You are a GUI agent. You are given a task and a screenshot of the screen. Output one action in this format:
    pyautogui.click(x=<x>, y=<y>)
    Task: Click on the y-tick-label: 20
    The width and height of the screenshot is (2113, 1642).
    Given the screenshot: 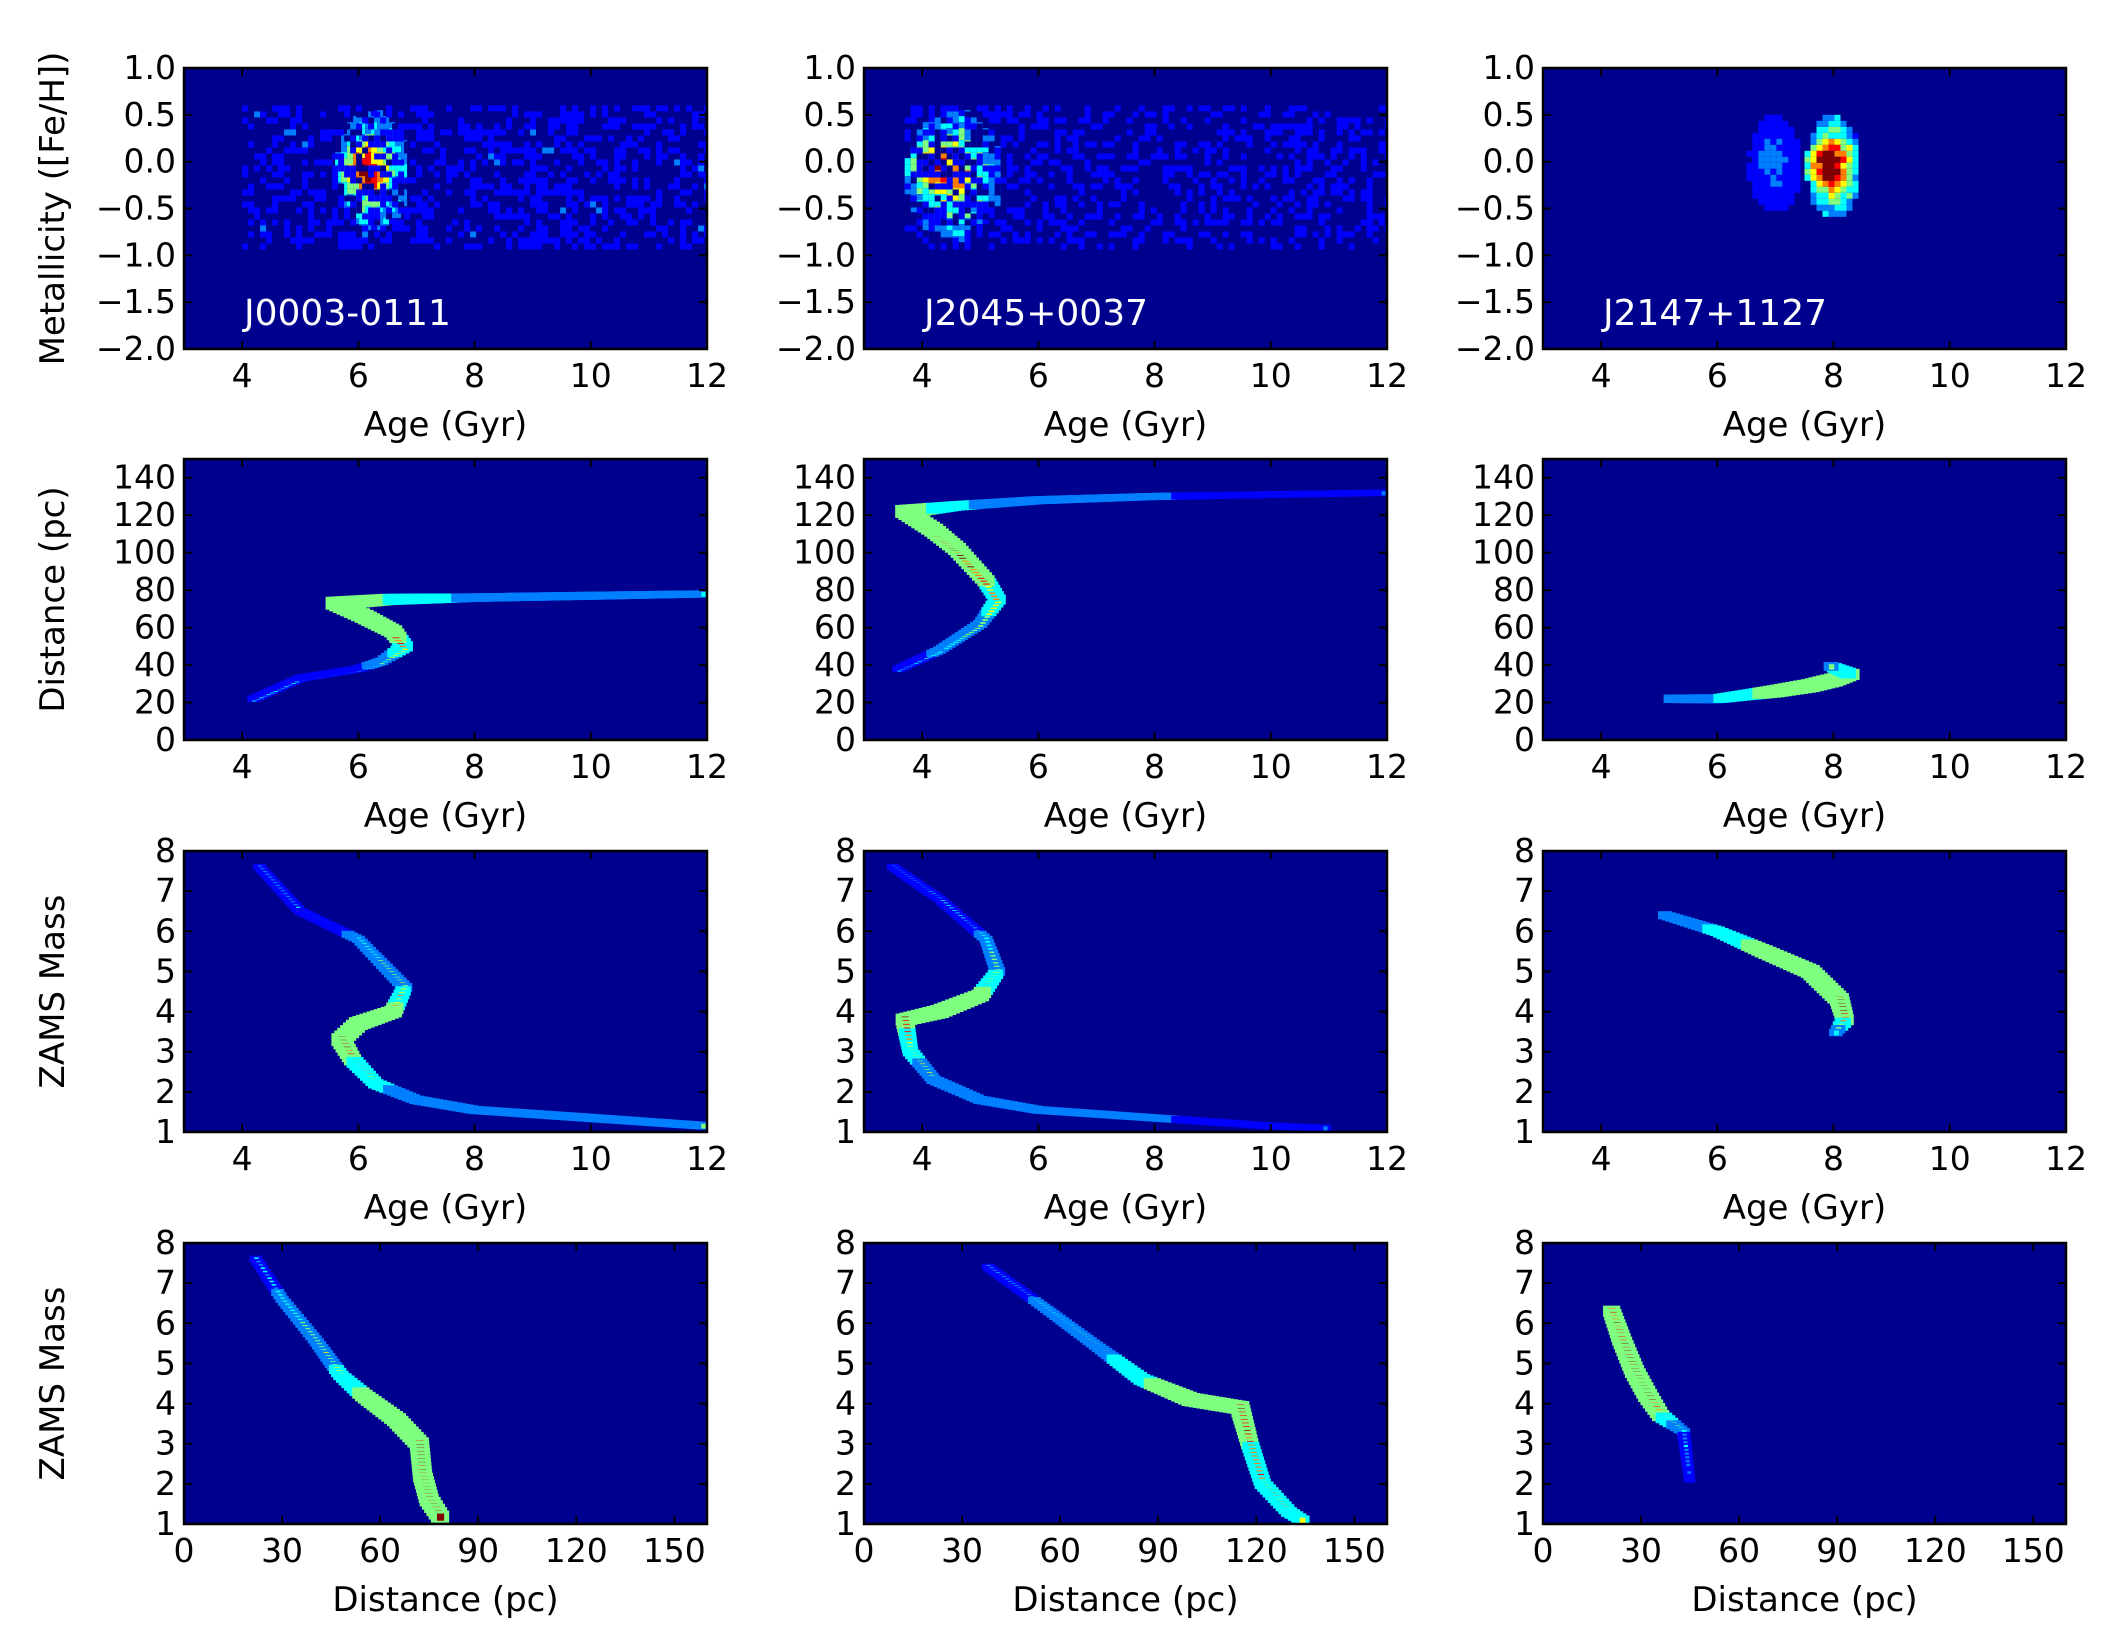 What is the action you would take?
    pyautogui.click(x=155, y=702)
    